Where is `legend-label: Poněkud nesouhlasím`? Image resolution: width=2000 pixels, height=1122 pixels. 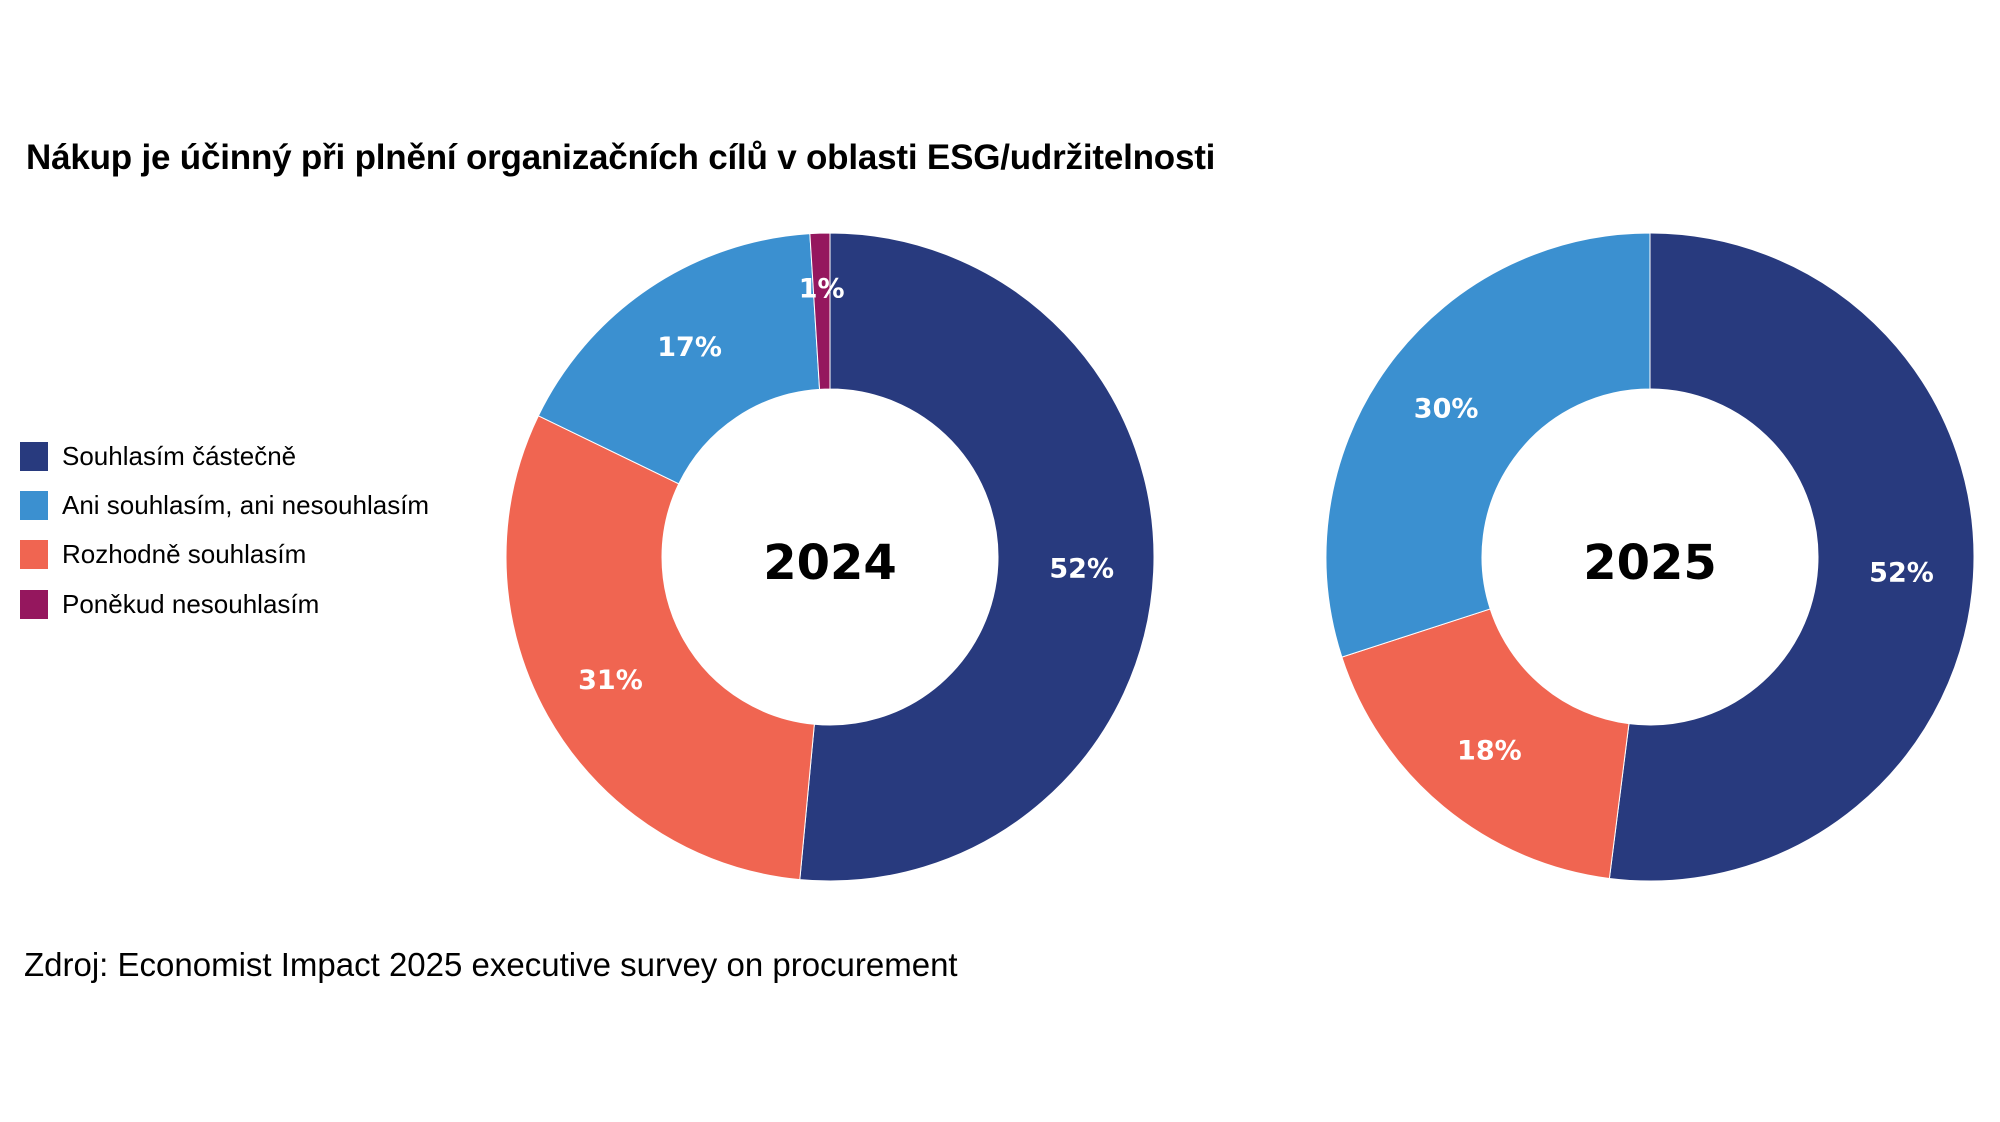
legend-label: Poněkud nesouhlasím is located at coordinates (191, 604).